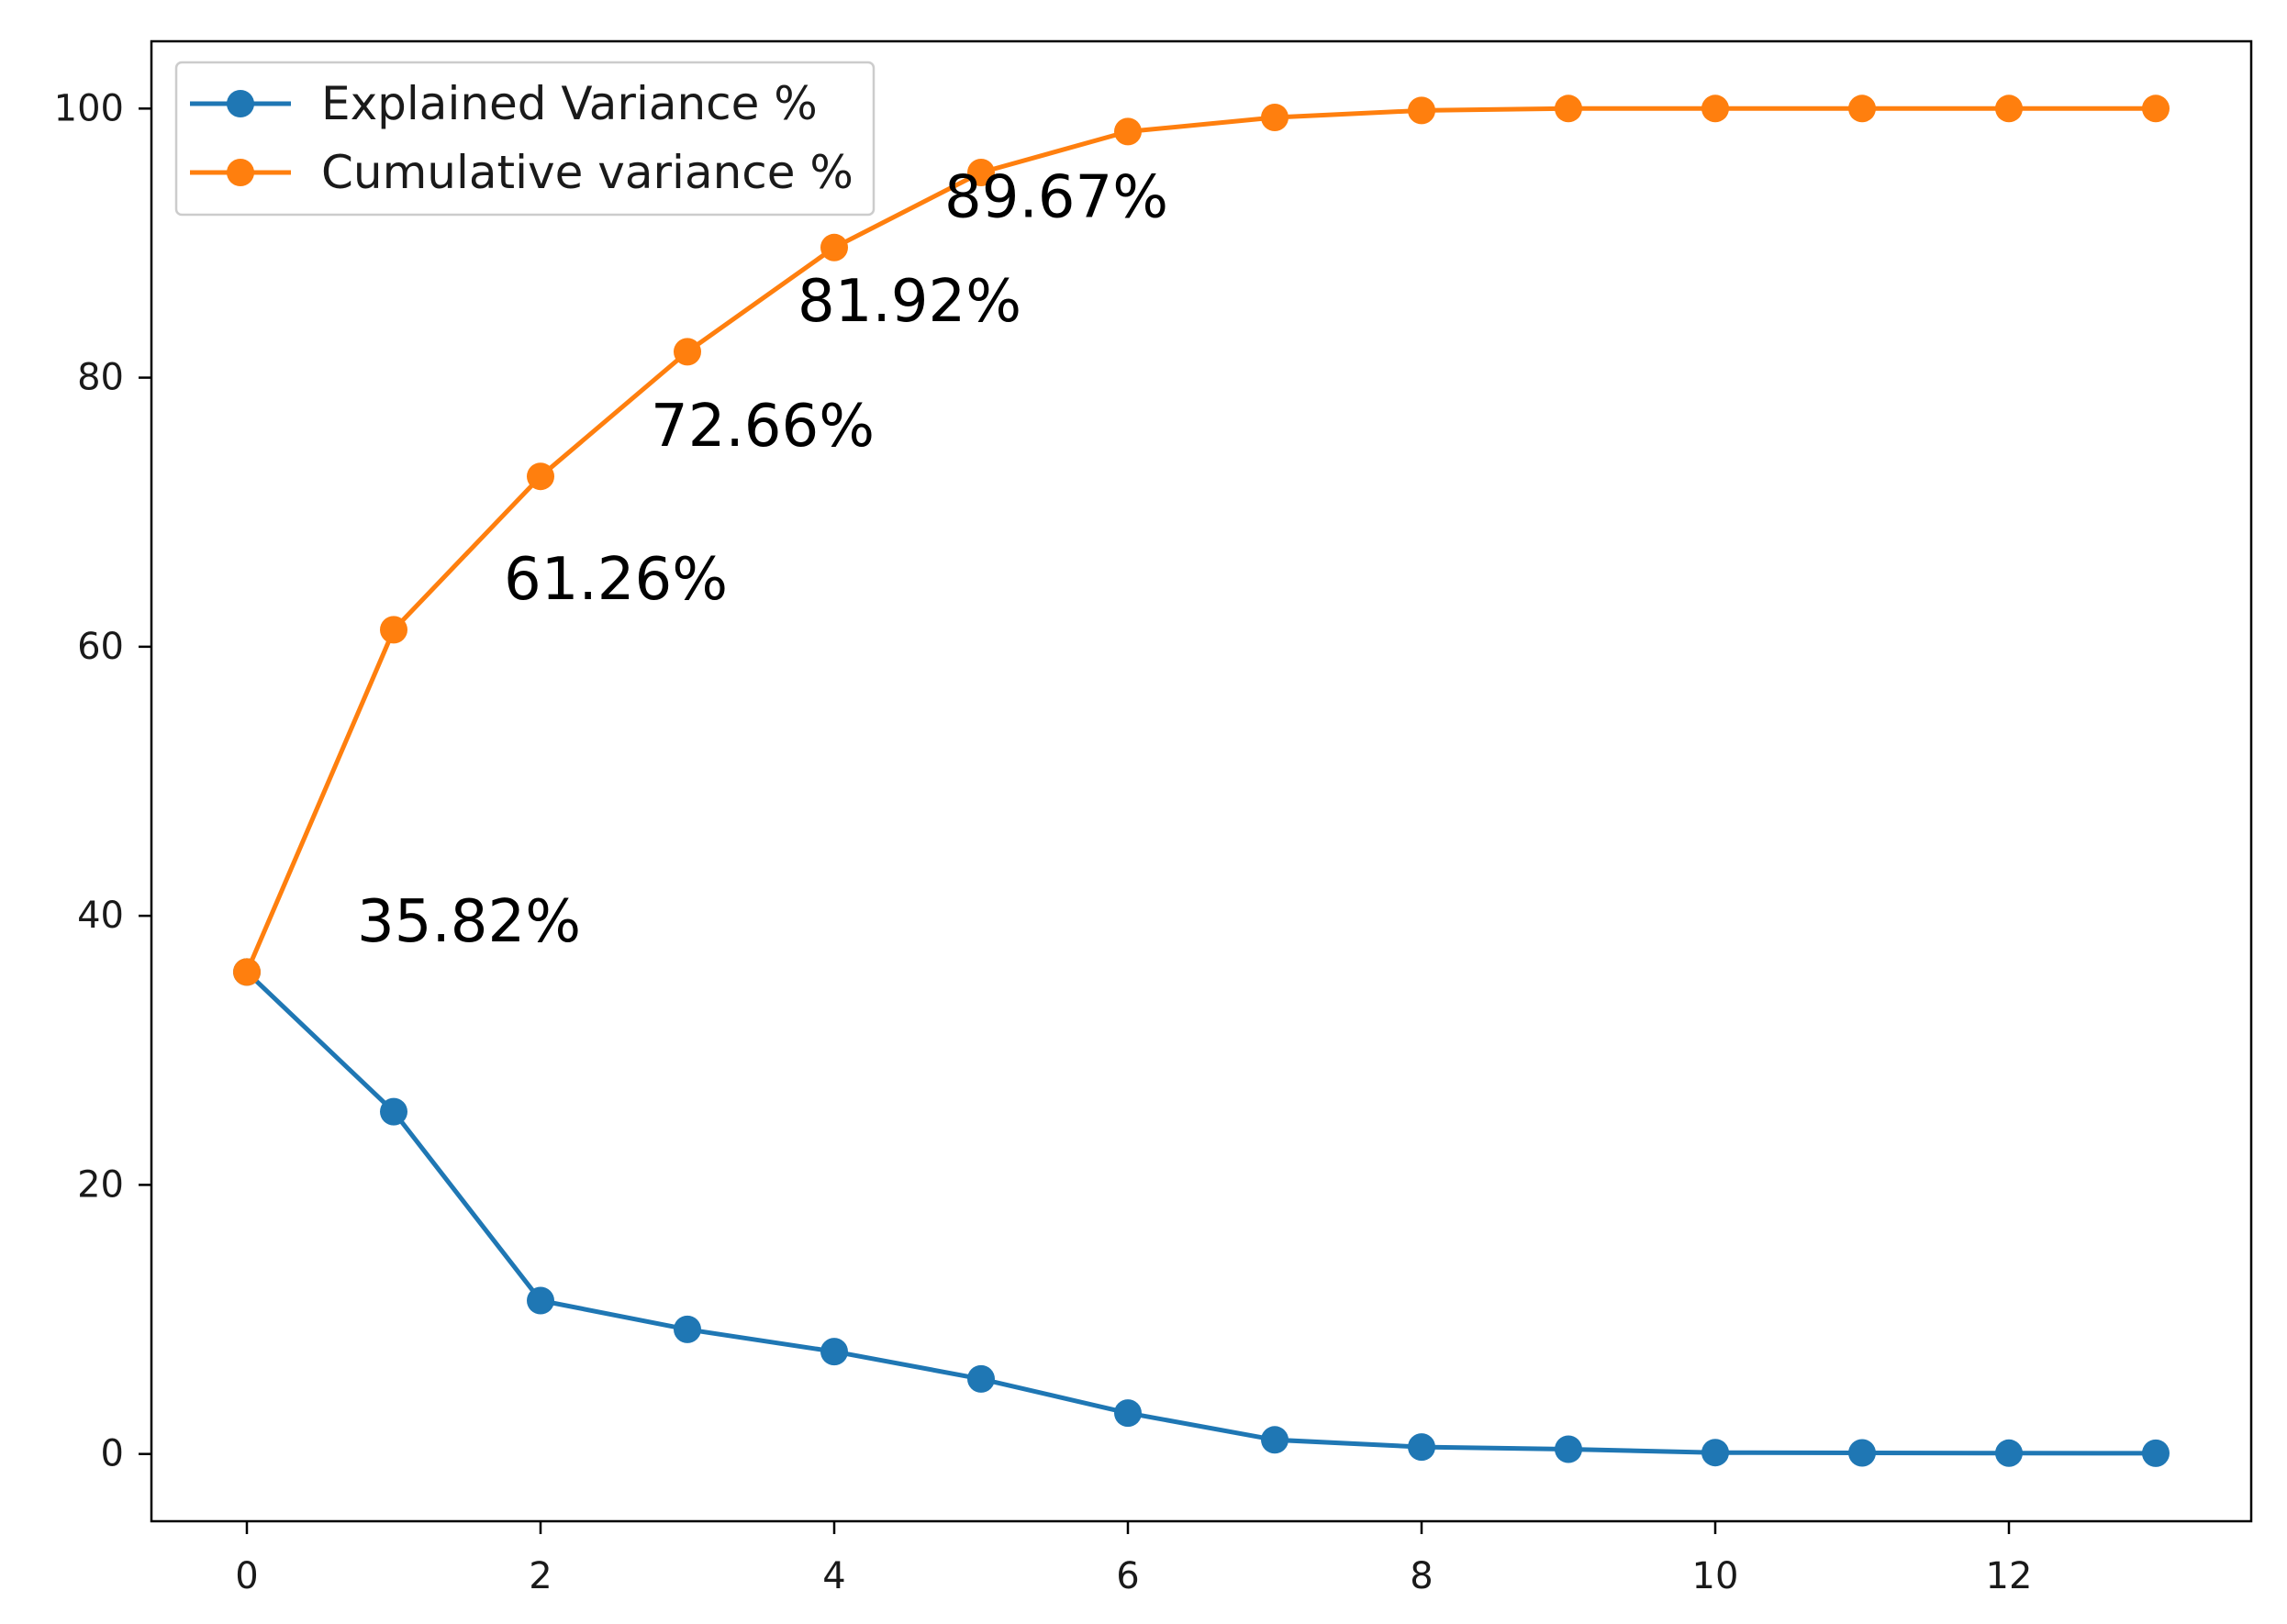  Describe the element at coordinates (2010, 1576) in the screenshot. I see `x-tick-label: 12` at that location.